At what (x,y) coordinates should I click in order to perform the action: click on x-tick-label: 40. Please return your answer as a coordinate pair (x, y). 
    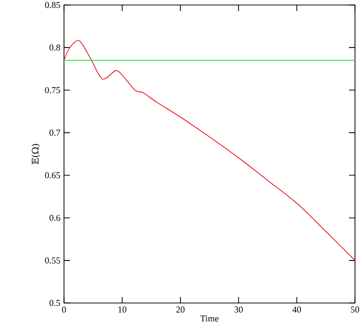
    Looking at the image, I should click on (296, 309).